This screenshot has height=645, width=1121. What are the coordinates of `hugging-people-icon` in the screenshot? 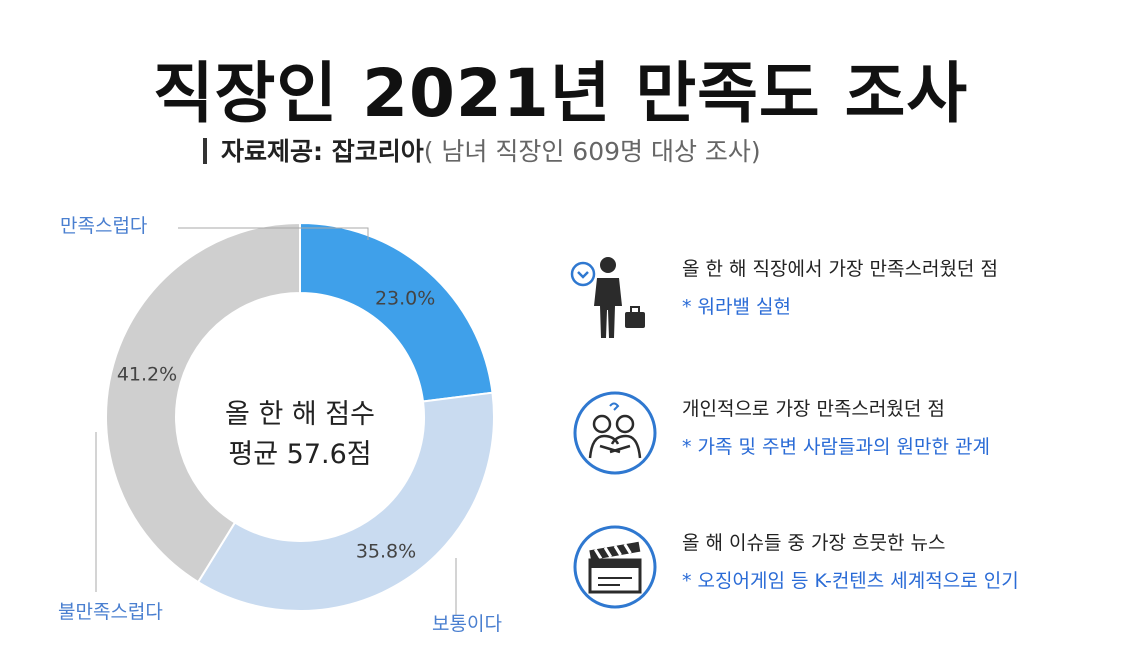 It's located at (615, 433).